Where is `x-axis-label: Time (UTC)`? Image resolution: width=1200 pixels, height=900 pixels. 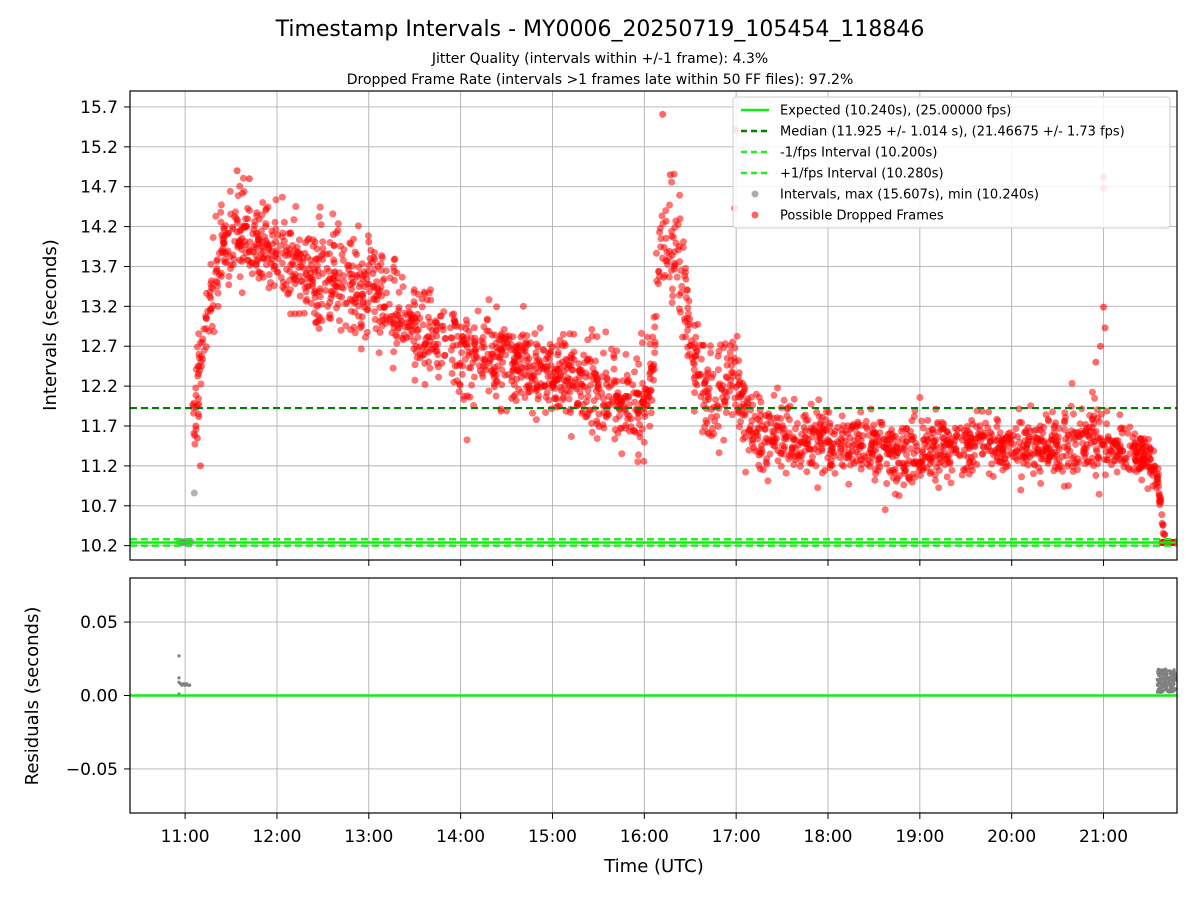
x-axis-label: Time (UTC) is located at coordinates (653, 866).